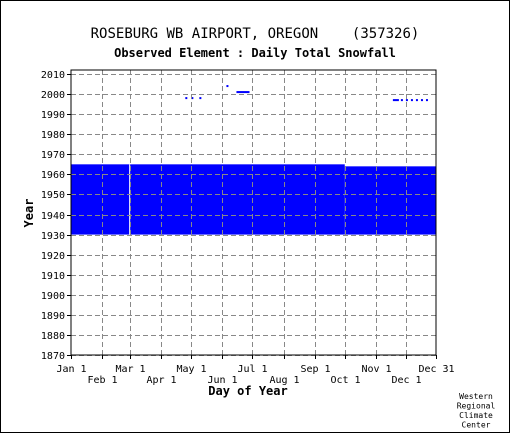 The width and height of the screenshot is (510, 433). What do you see at coordinates (476, 415) in the screenshot?
I see `credit-line: Climate` at bounding box center [476, 415].